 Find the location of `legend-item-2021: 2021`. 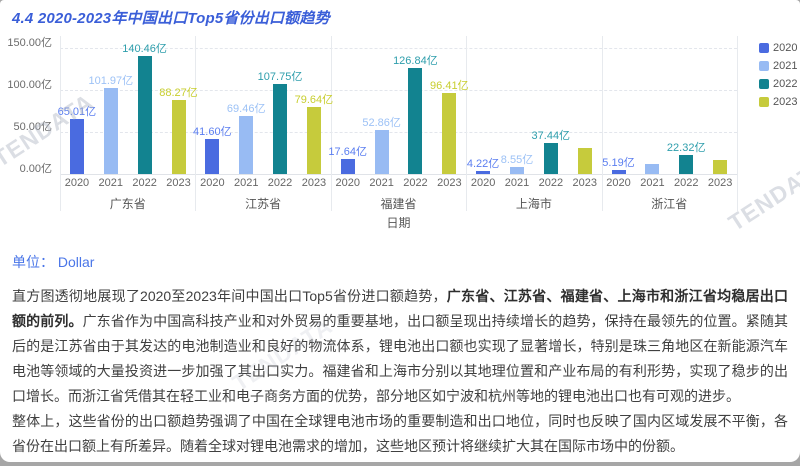

legend-item-2021: 2021 is located at coordinates (778, 66).